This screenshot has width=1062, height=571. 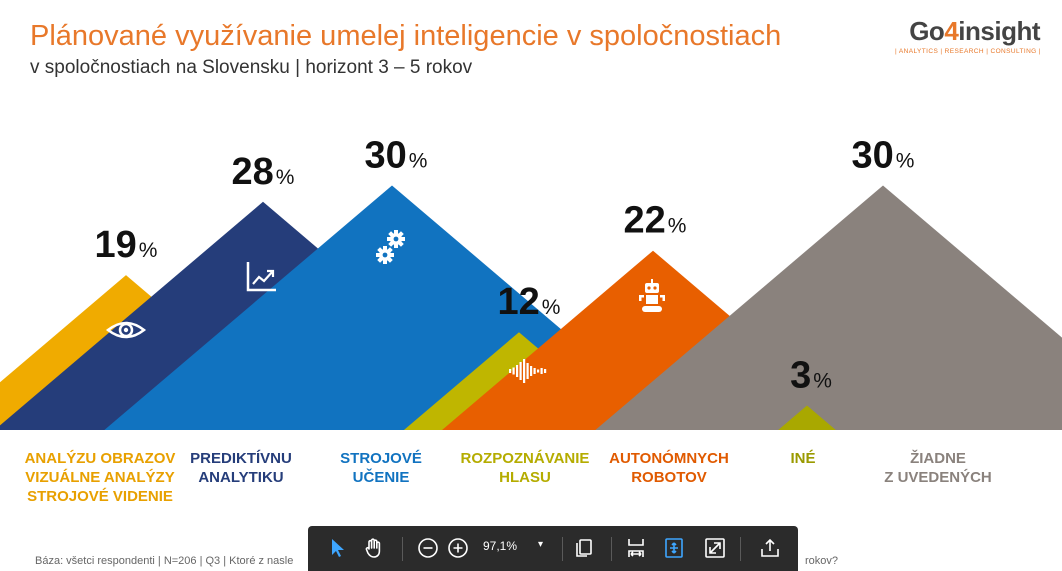 I want to click on zoom-dropdown-caret: ▾, so click(x=541, y=544).